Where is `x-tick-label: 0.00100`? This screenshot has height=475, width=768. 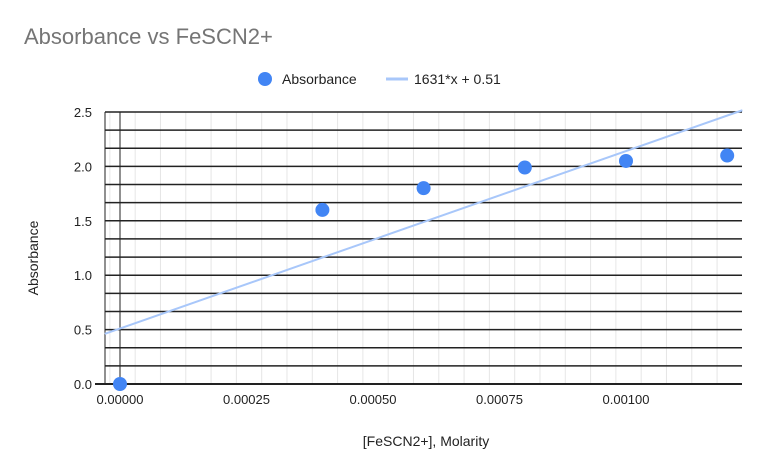 x-tick-label: 0.00100 is located at coordinates (626, 399).